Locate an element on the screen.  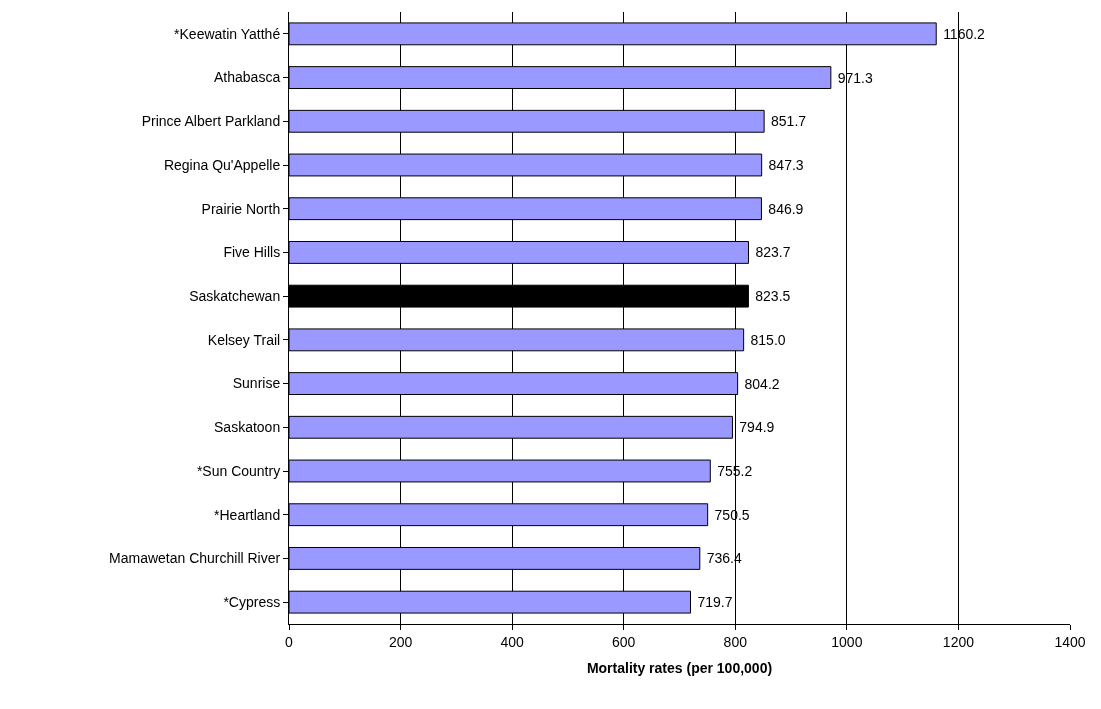
x-tick-label: 200 is located at coordinates (400, 641).